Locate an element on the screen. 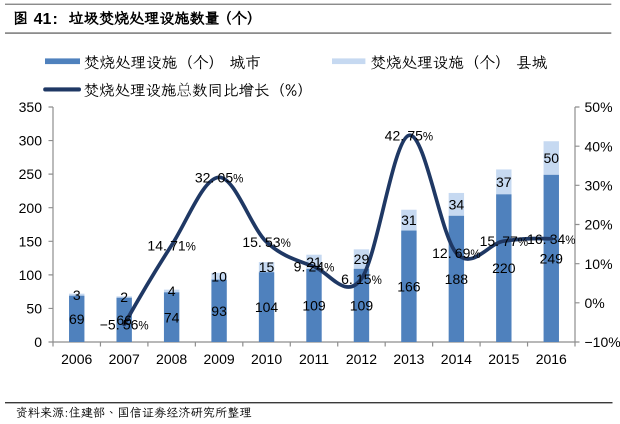  svg-text: 34 is located at coordinates (457, 204).